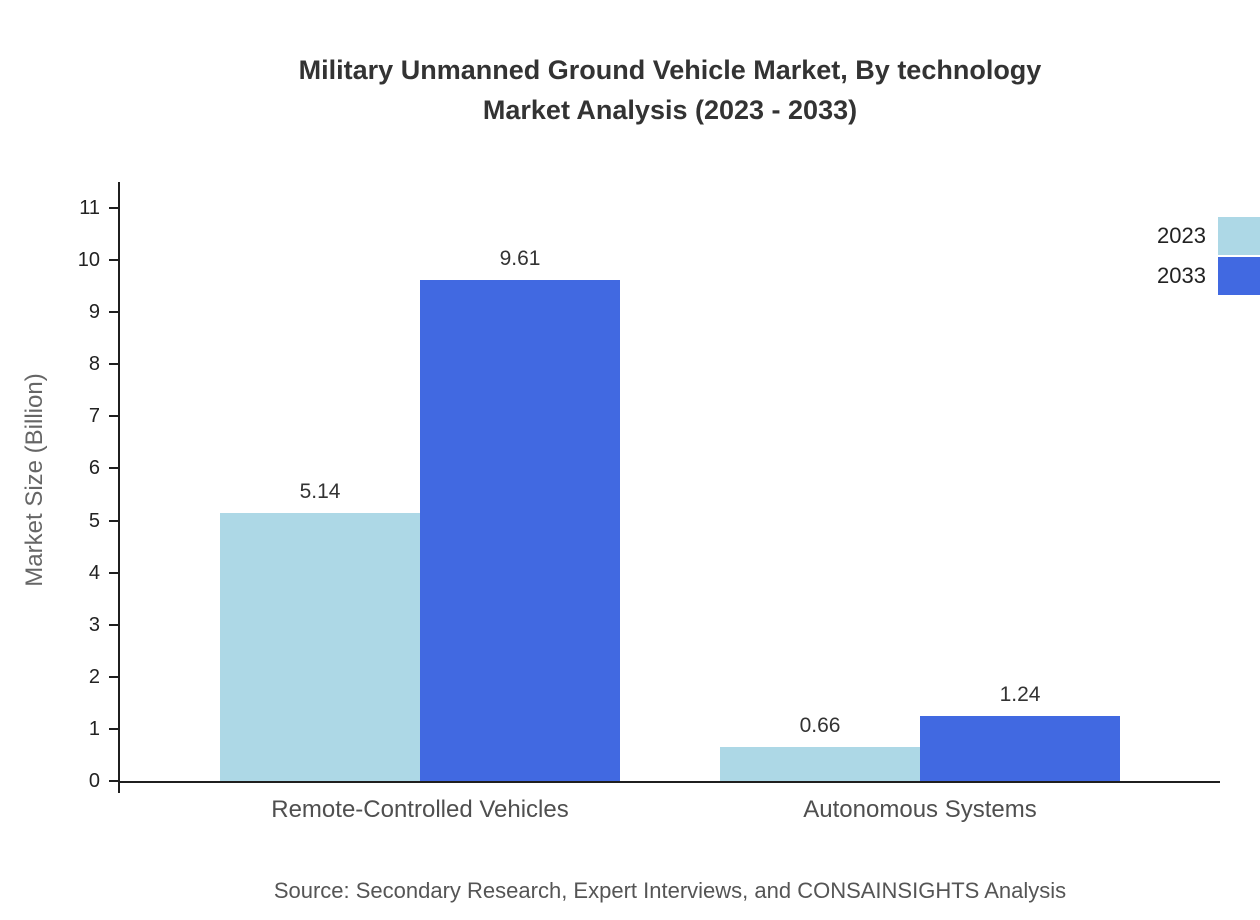 This screenshot has width=1260, height=920. What do you see at coordinates (820, 725) in the screenshot?
I see `bar-value-label: 0.66` at bounding box center [820, 725].